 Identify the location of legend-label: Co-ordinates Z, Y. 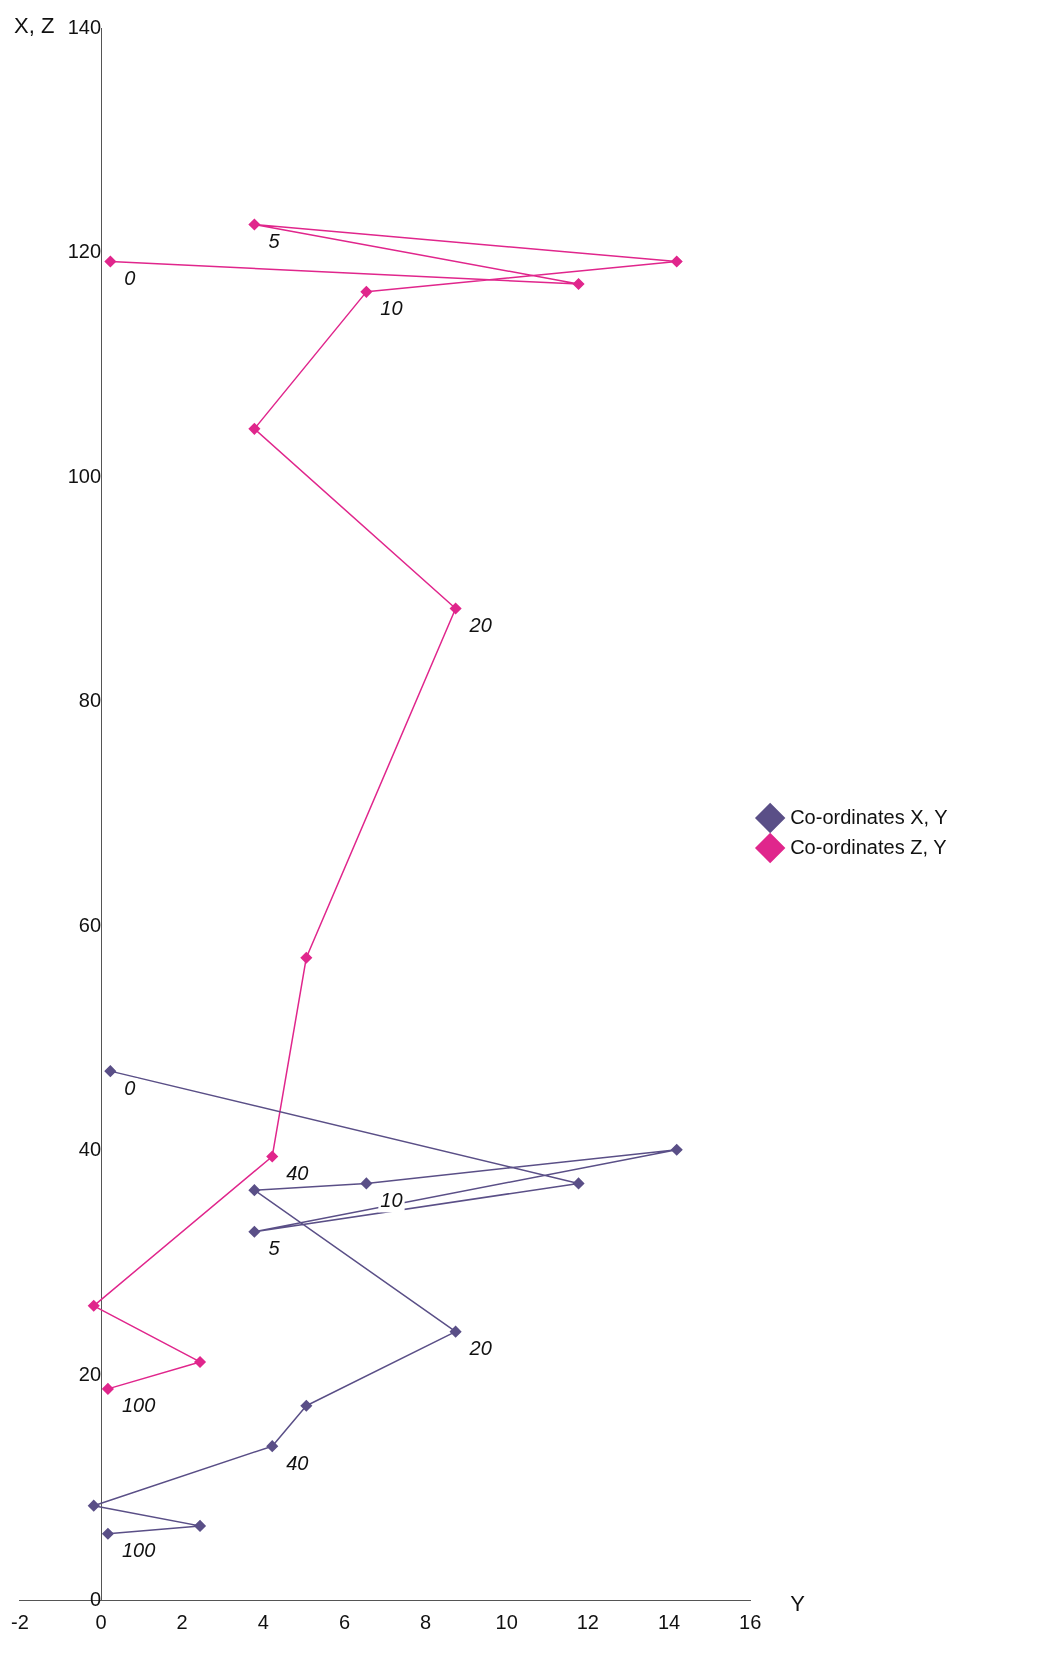
(868, 846).